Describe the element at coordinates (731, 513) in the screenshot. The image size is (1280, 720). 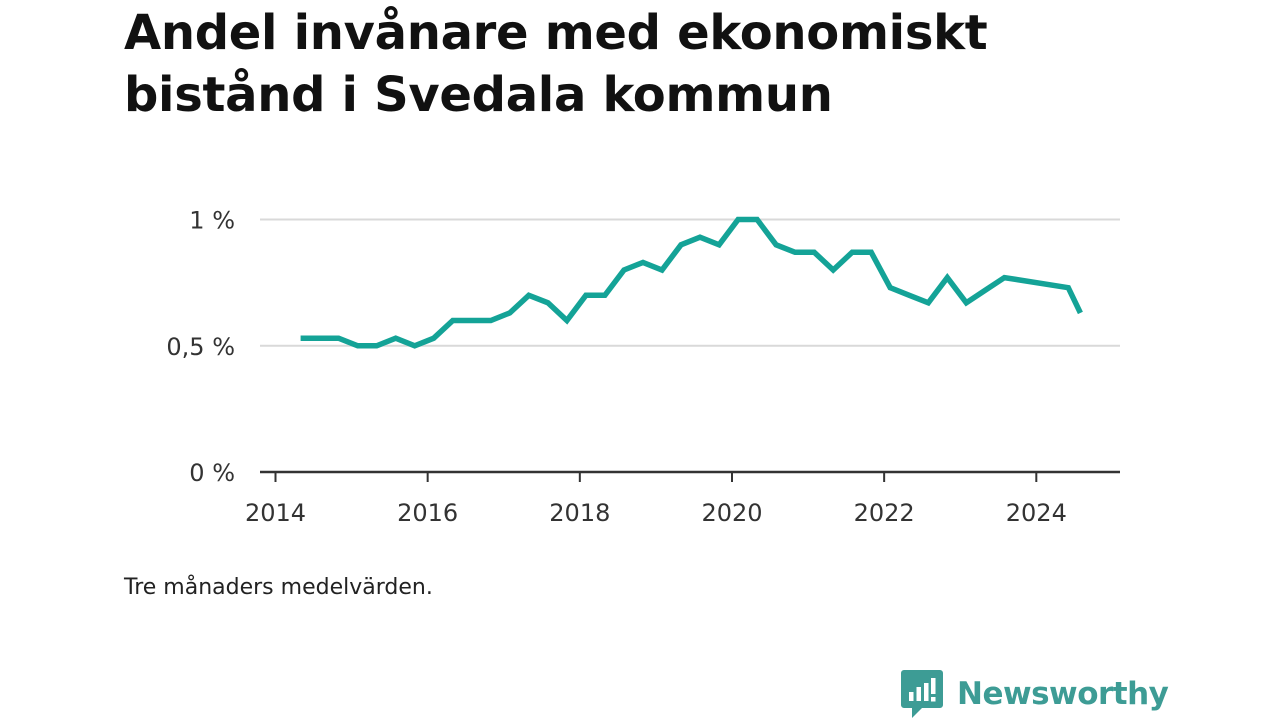
I see `x-tick-label: 2020` at that location.